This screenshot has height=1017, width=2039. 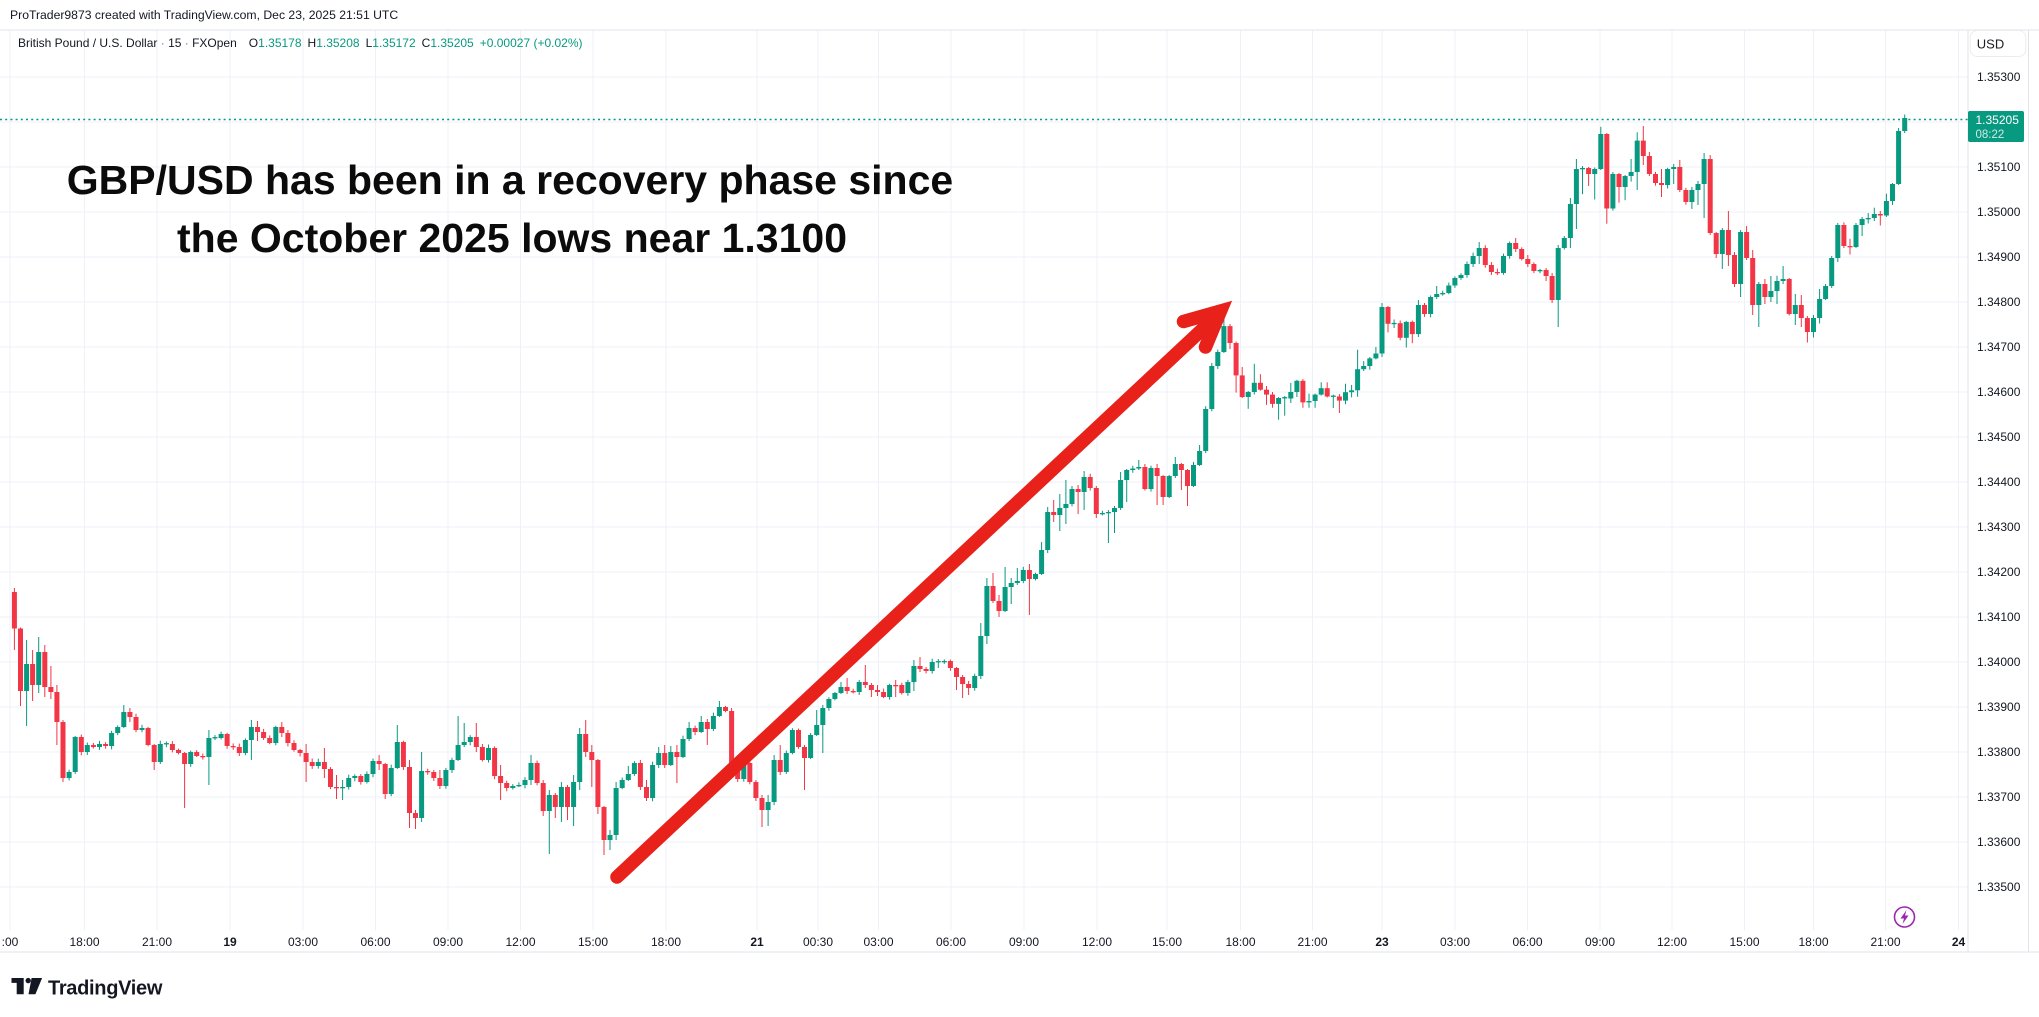 What do you see at coordinates (757, 942) in the screenshot?
I see `svg-text: 21` at bounding box center [757, 942].